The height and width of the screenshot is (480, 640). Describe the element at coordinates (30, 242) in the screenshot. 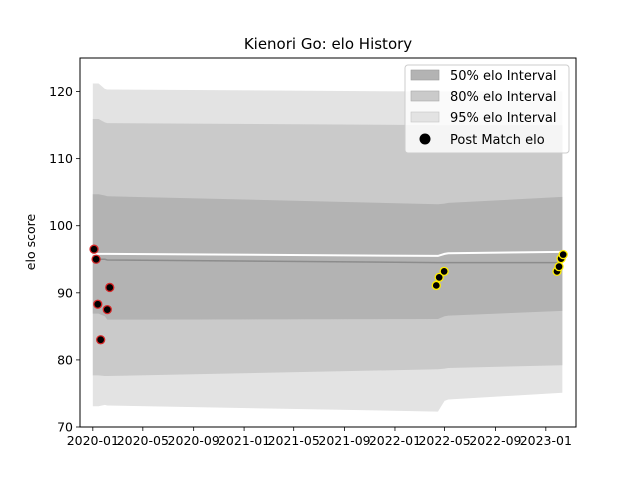

I see `y-axis-label: elo score` at that location.